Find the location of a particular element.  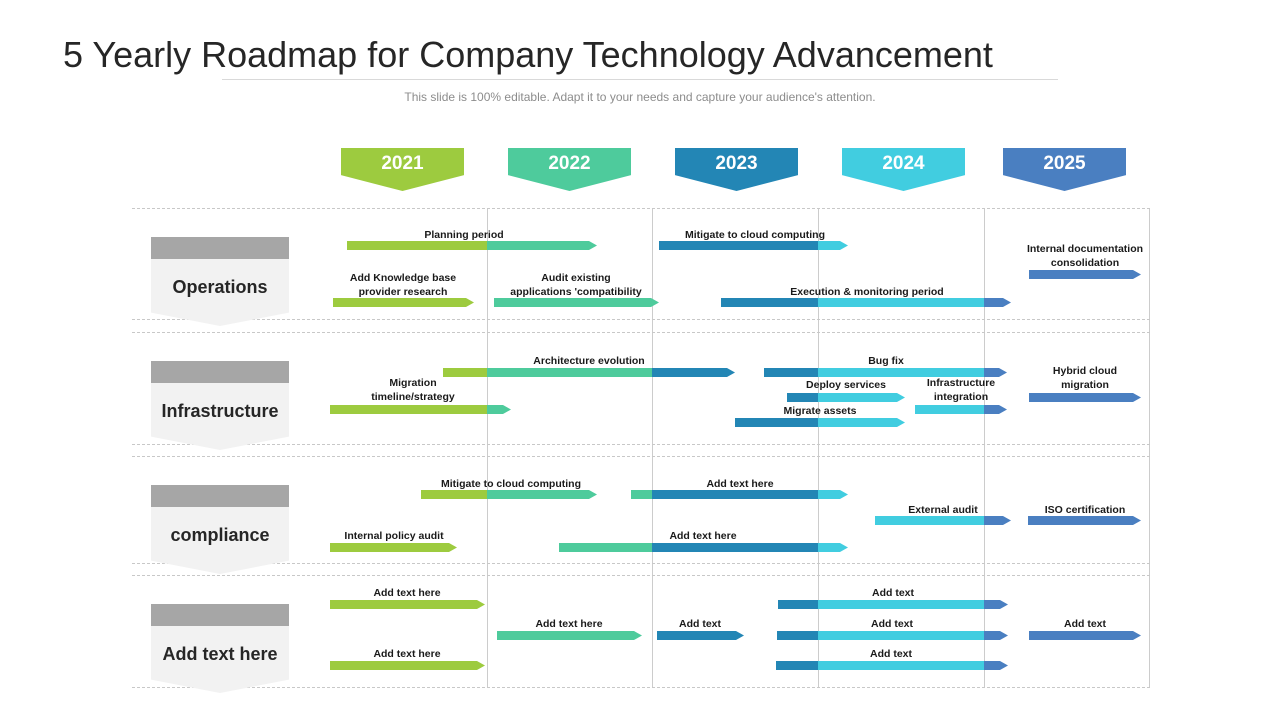

task-label: External audit is located at coordinates (943, 510).